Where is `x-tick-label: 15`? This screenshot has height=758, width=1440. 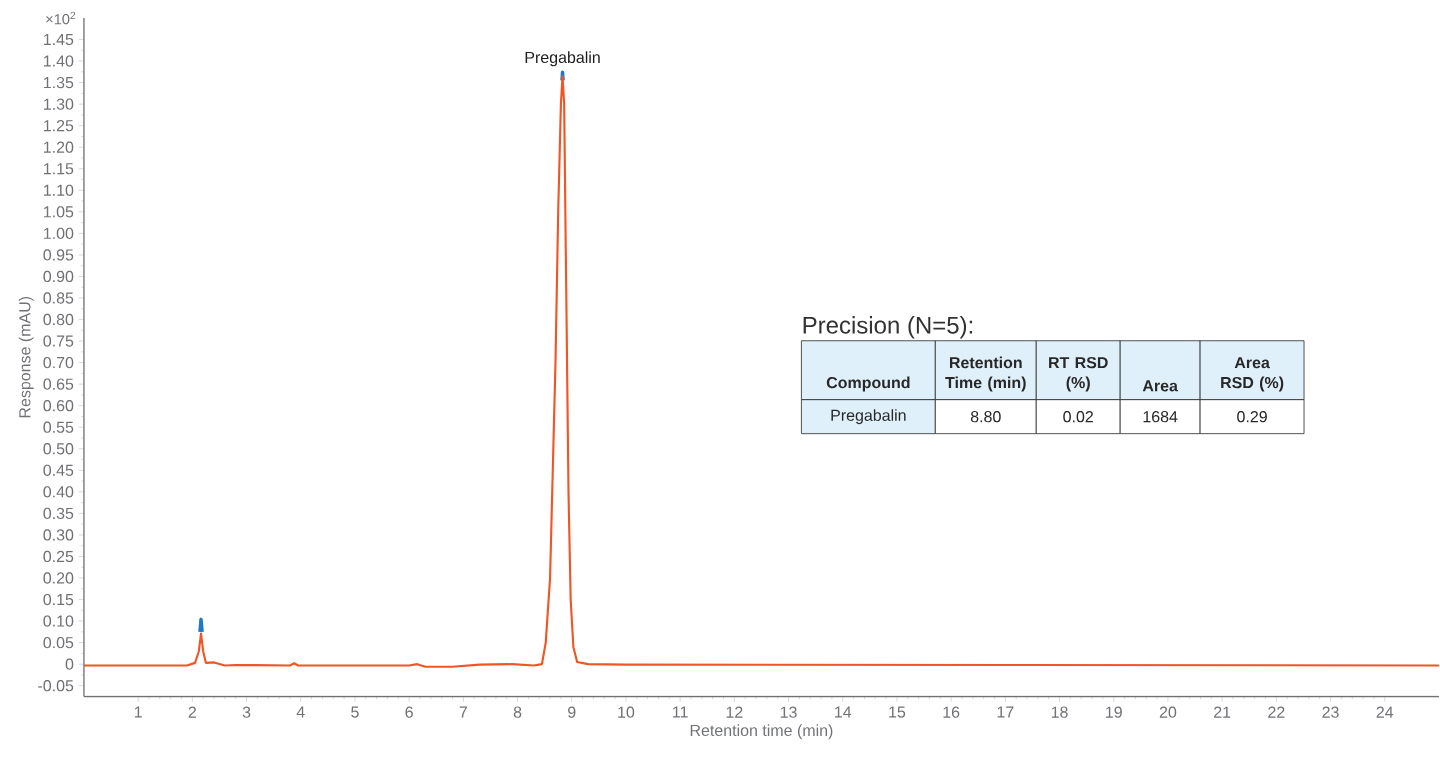 x-tick-label: 15 is located at coordinates (897, 712).